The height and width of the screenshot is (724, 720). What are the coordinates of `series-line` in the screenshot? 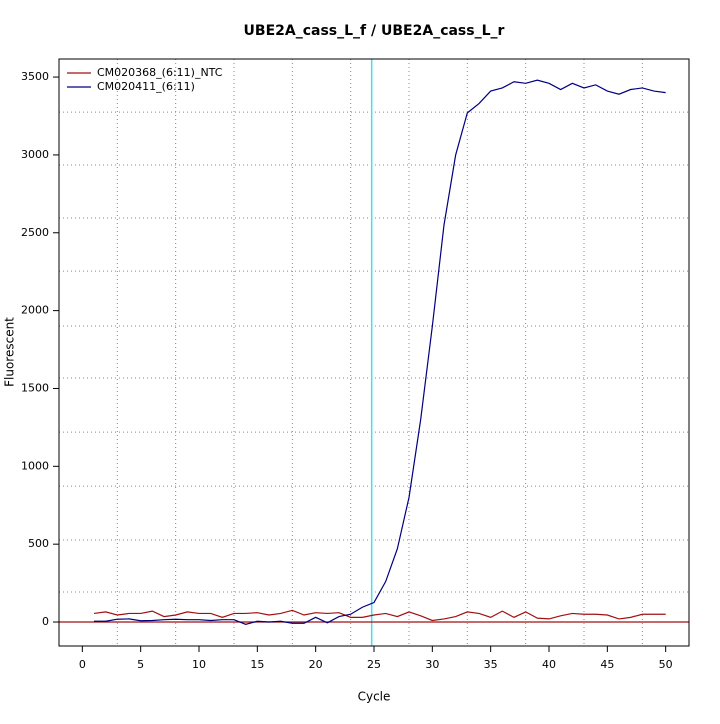 It's located at (379, 615).